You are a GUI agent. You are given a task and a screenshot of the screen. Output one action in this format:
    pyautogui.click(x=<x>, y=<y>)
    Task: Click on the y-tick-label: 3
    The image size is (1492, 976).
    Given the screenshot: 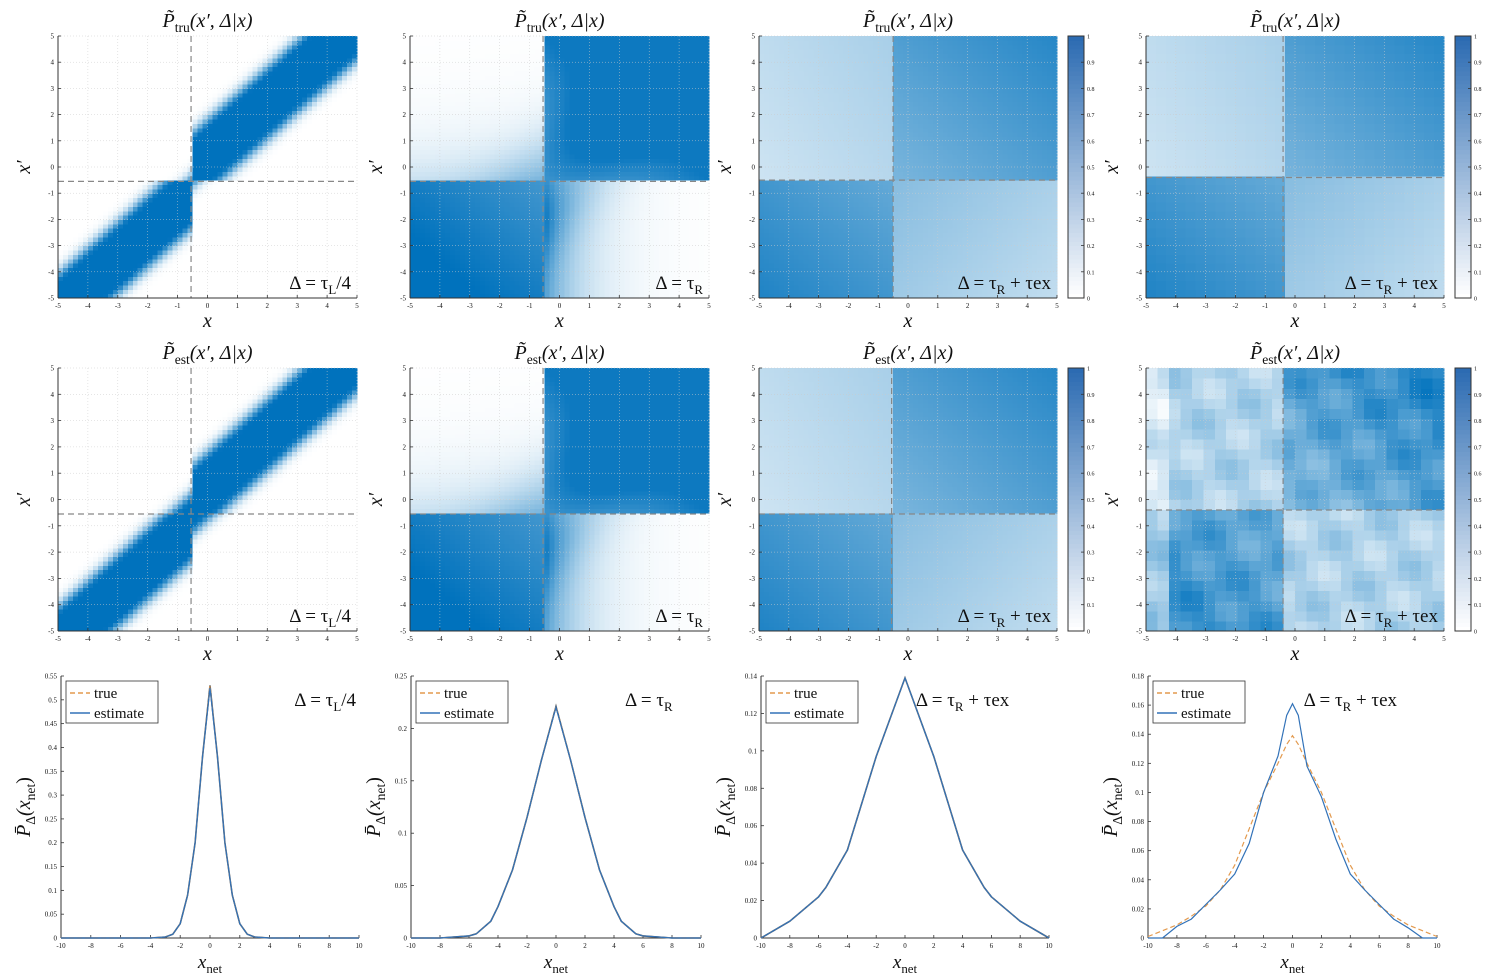 What is the action you would take?
    pyautogui.click(x=53, y=89)
    